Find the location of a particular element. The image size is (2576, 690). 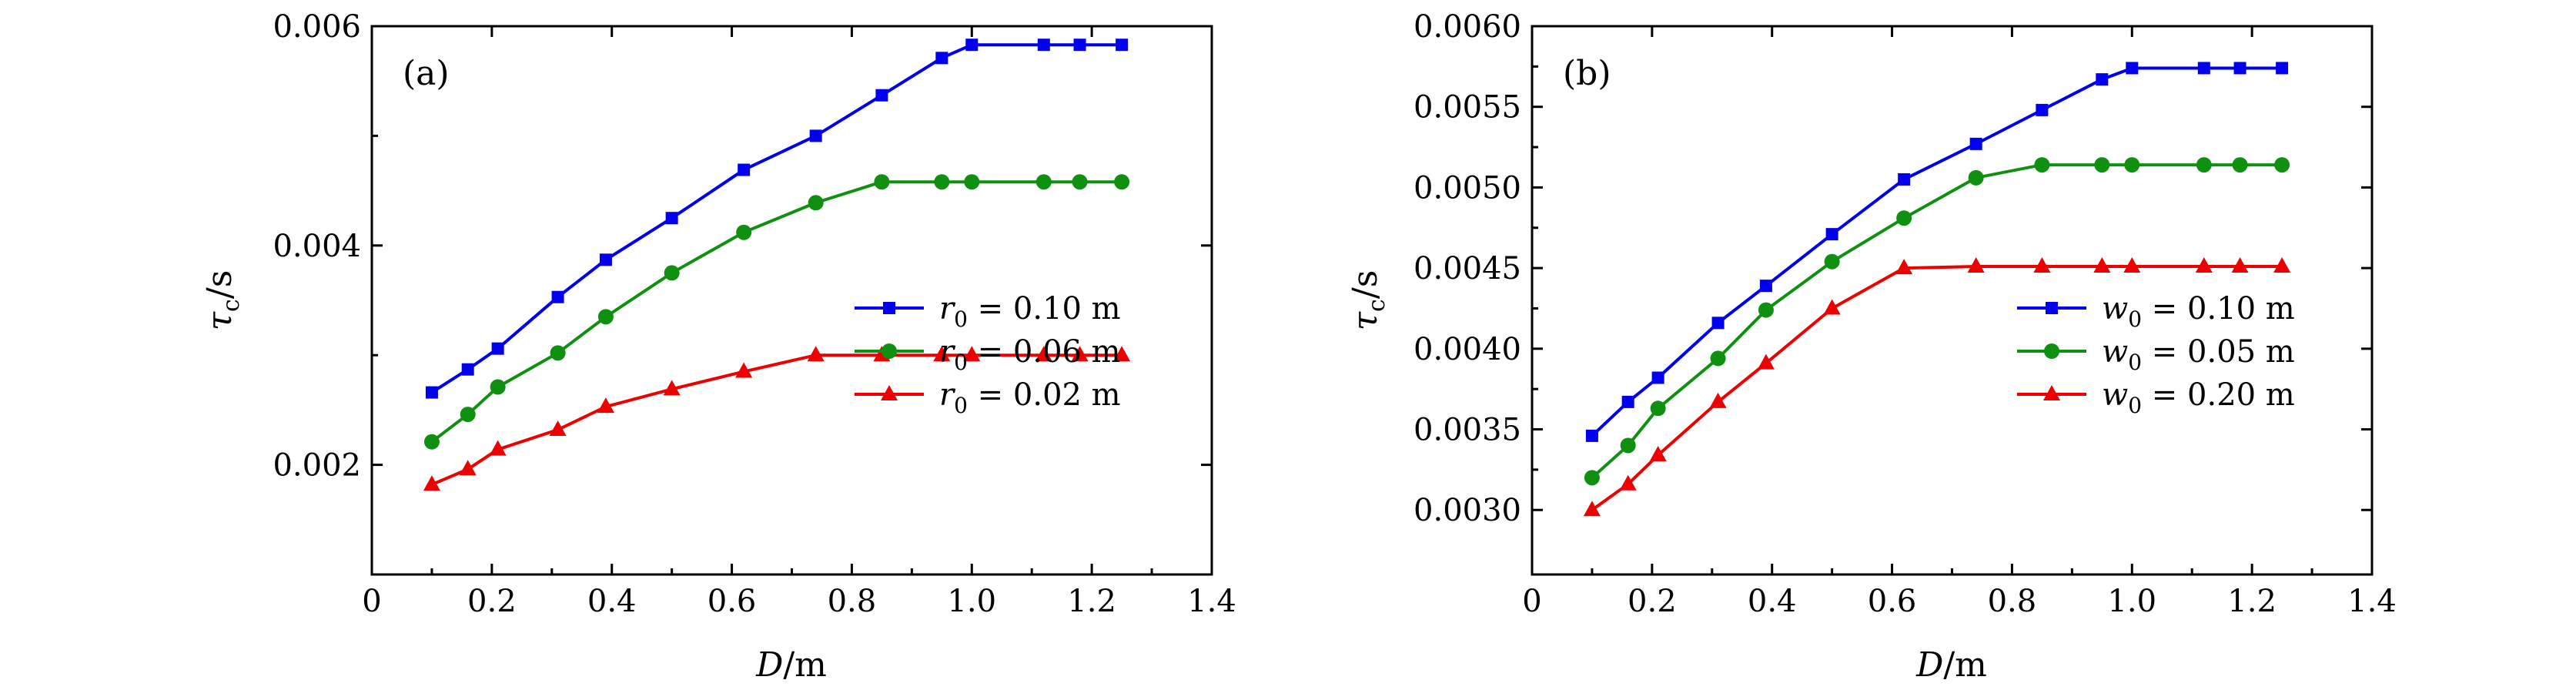

x-axis-title-a: D/m is located at coordinates (791, 665).